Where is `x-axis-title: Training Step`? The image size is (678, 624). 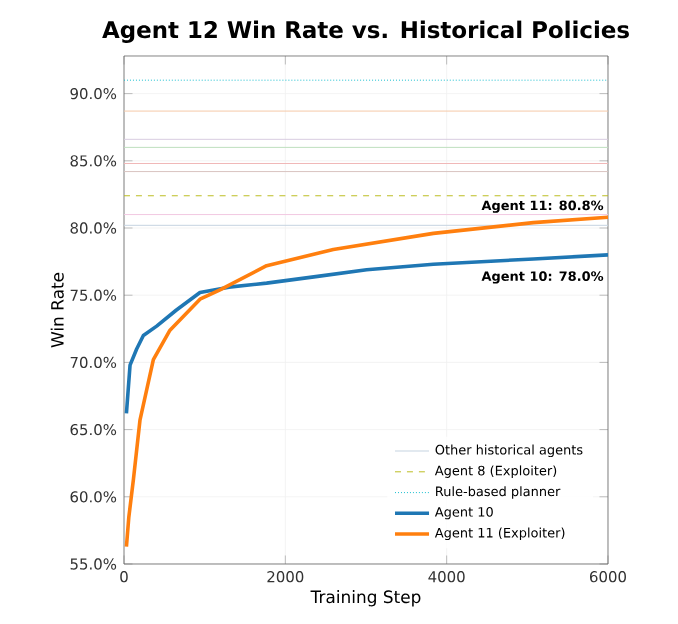
x-axis-title: Training Step is located at coordinates (365, 598).